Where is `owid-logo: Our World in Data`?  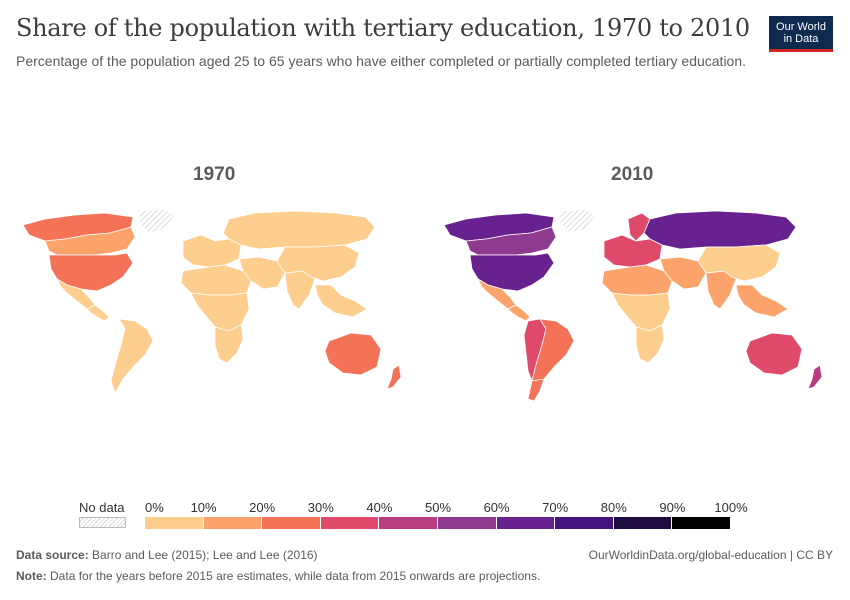 owid-logo: Our World in Data is located at coordinates (801, 34).